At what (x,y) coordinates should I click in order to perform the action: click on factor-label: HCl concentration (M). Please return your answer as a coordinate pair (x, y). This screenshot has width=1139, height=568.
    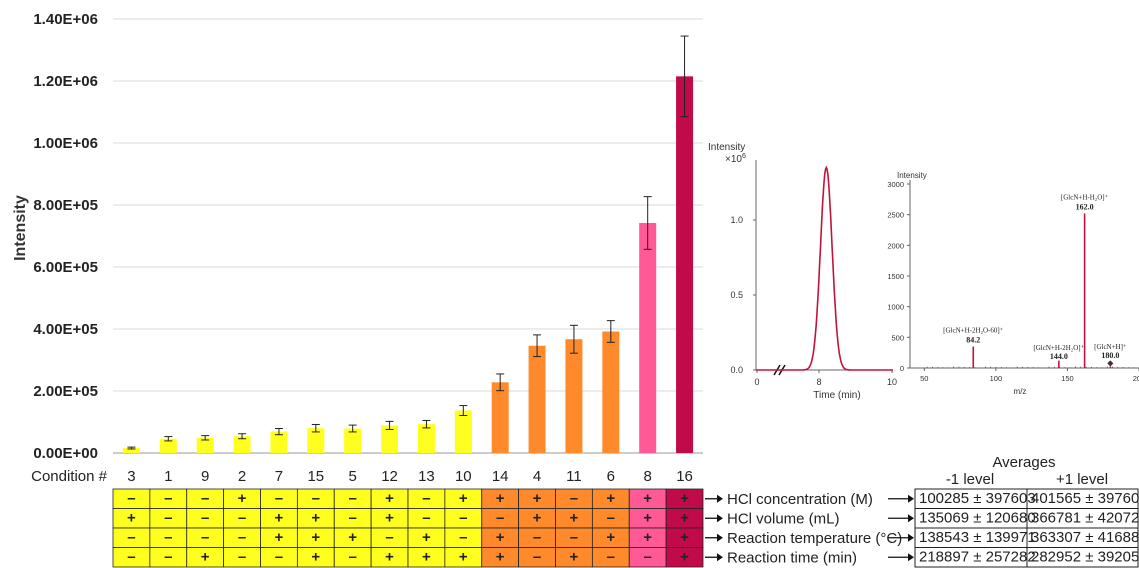
    Looking at the image, I should click on (800, 499).